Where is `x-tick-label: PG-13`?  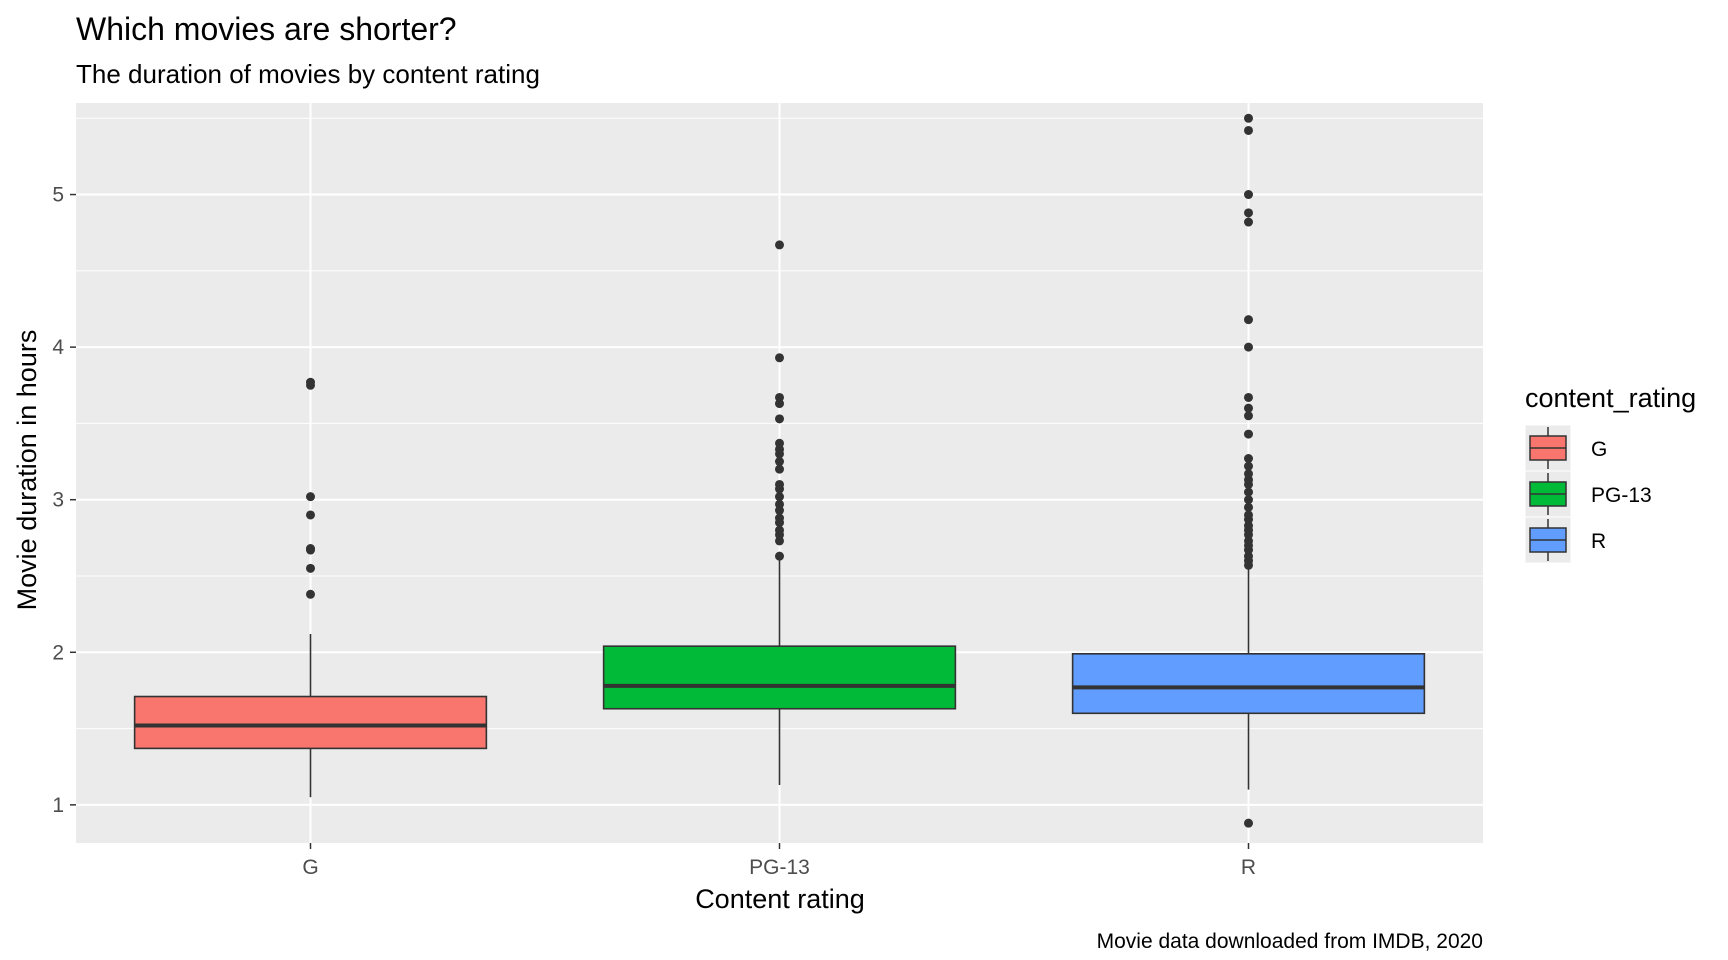 x-tick-label: PG-13 is located at coordinates (779, 867).